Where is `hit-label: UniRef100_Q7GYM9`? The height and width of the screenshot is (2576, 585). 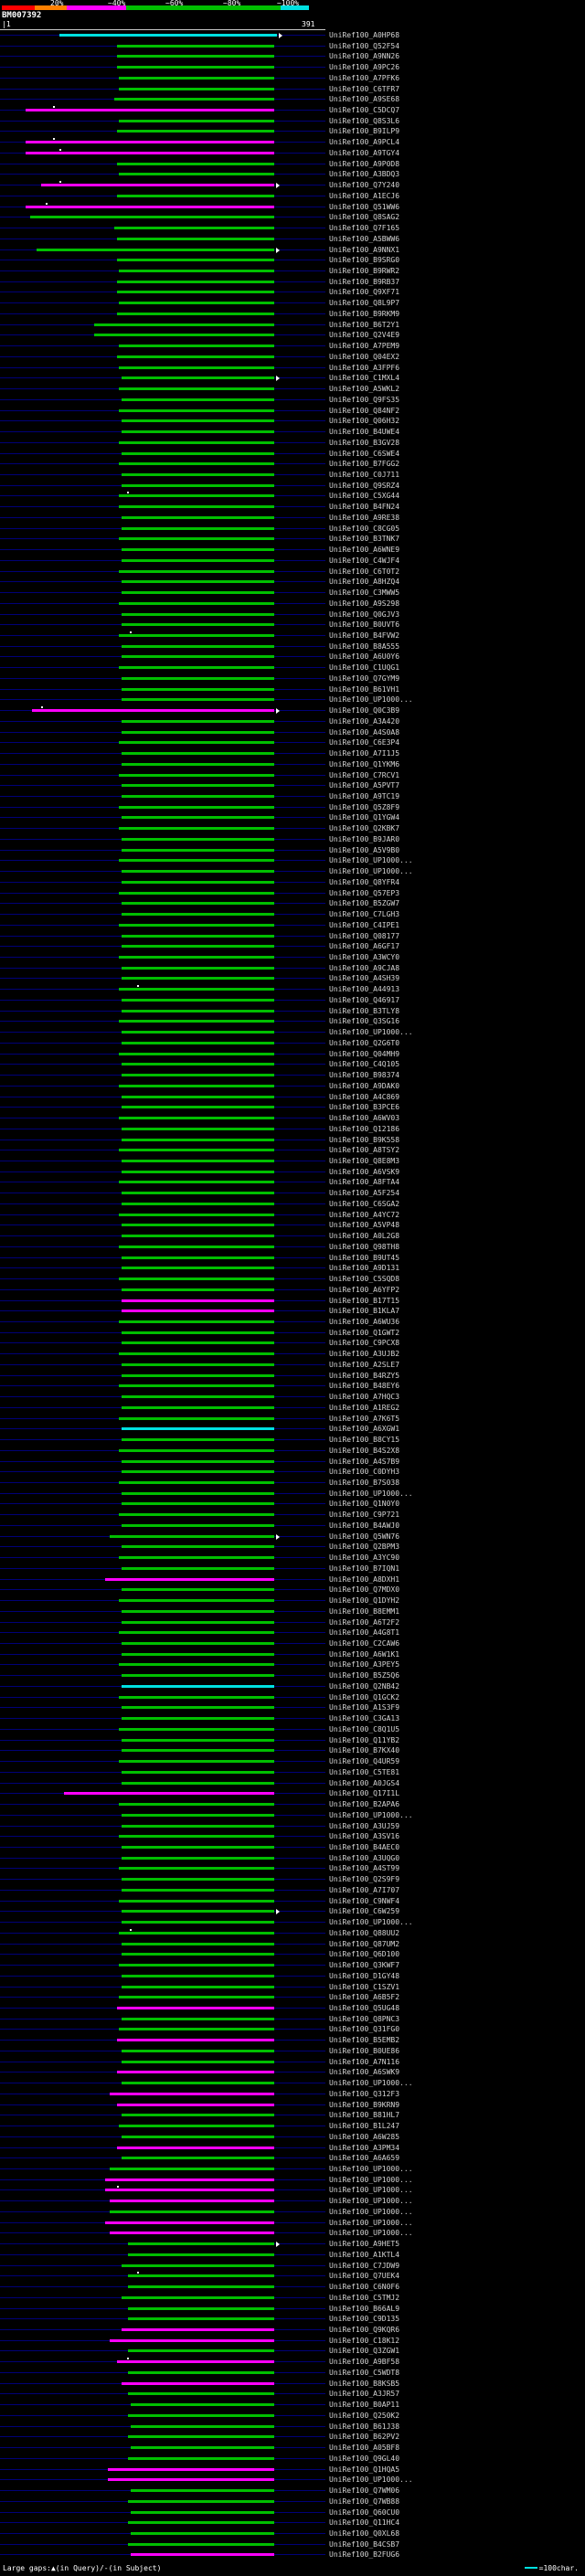
hit-label: UniRef100_Q7GYM9 is located at coordinates (365, 678).